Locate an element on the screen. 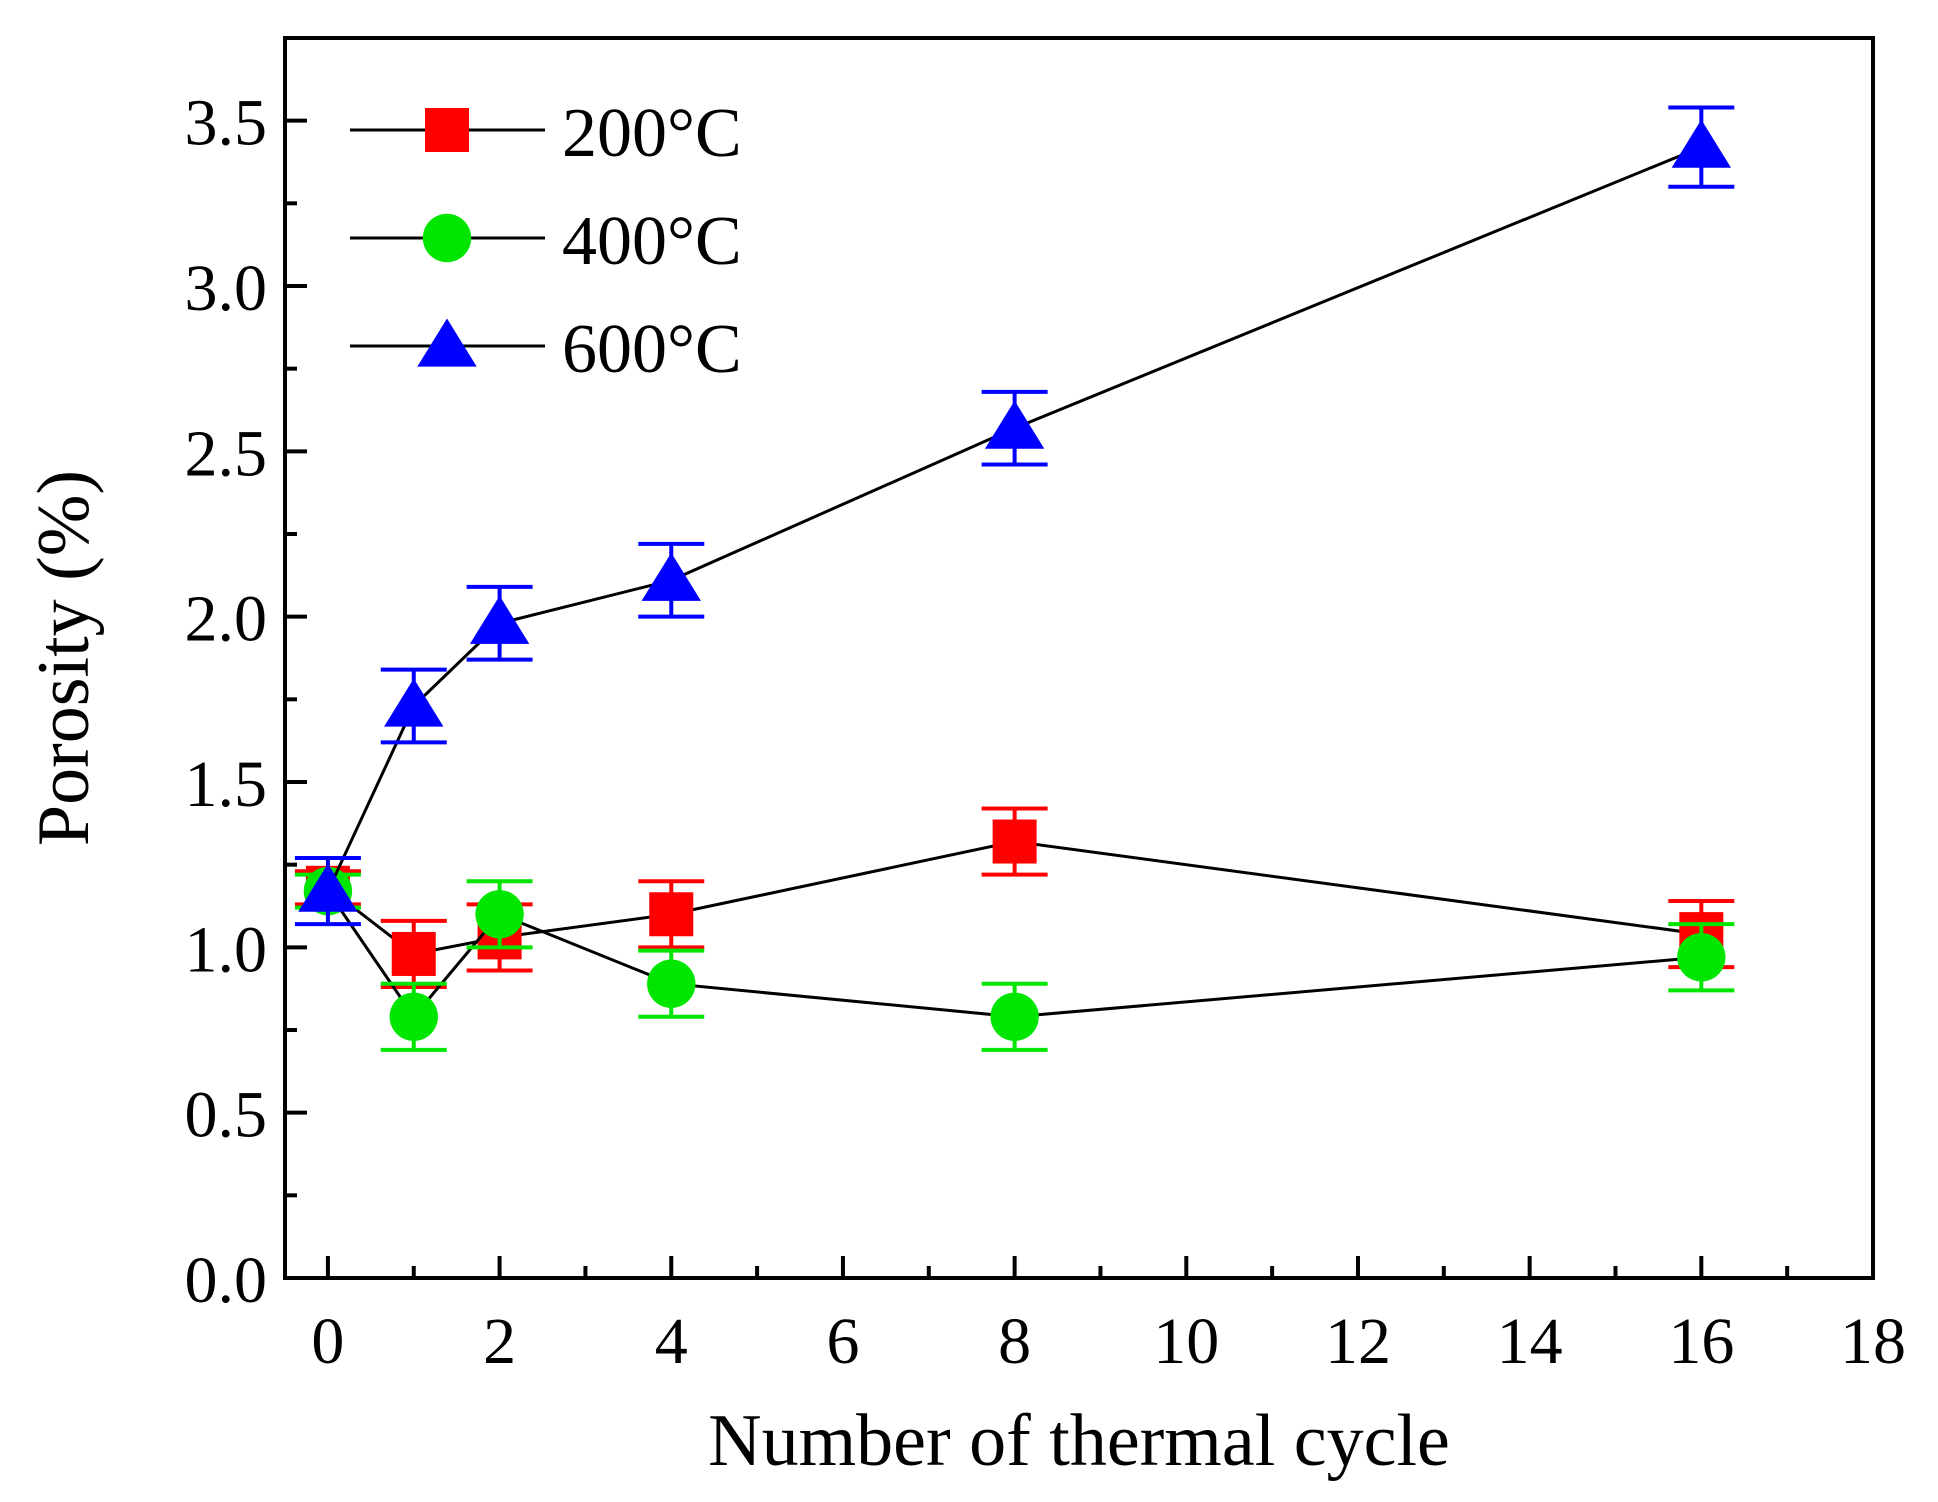  x-tick-label: 10 is located at coordinates (1186, 1341).